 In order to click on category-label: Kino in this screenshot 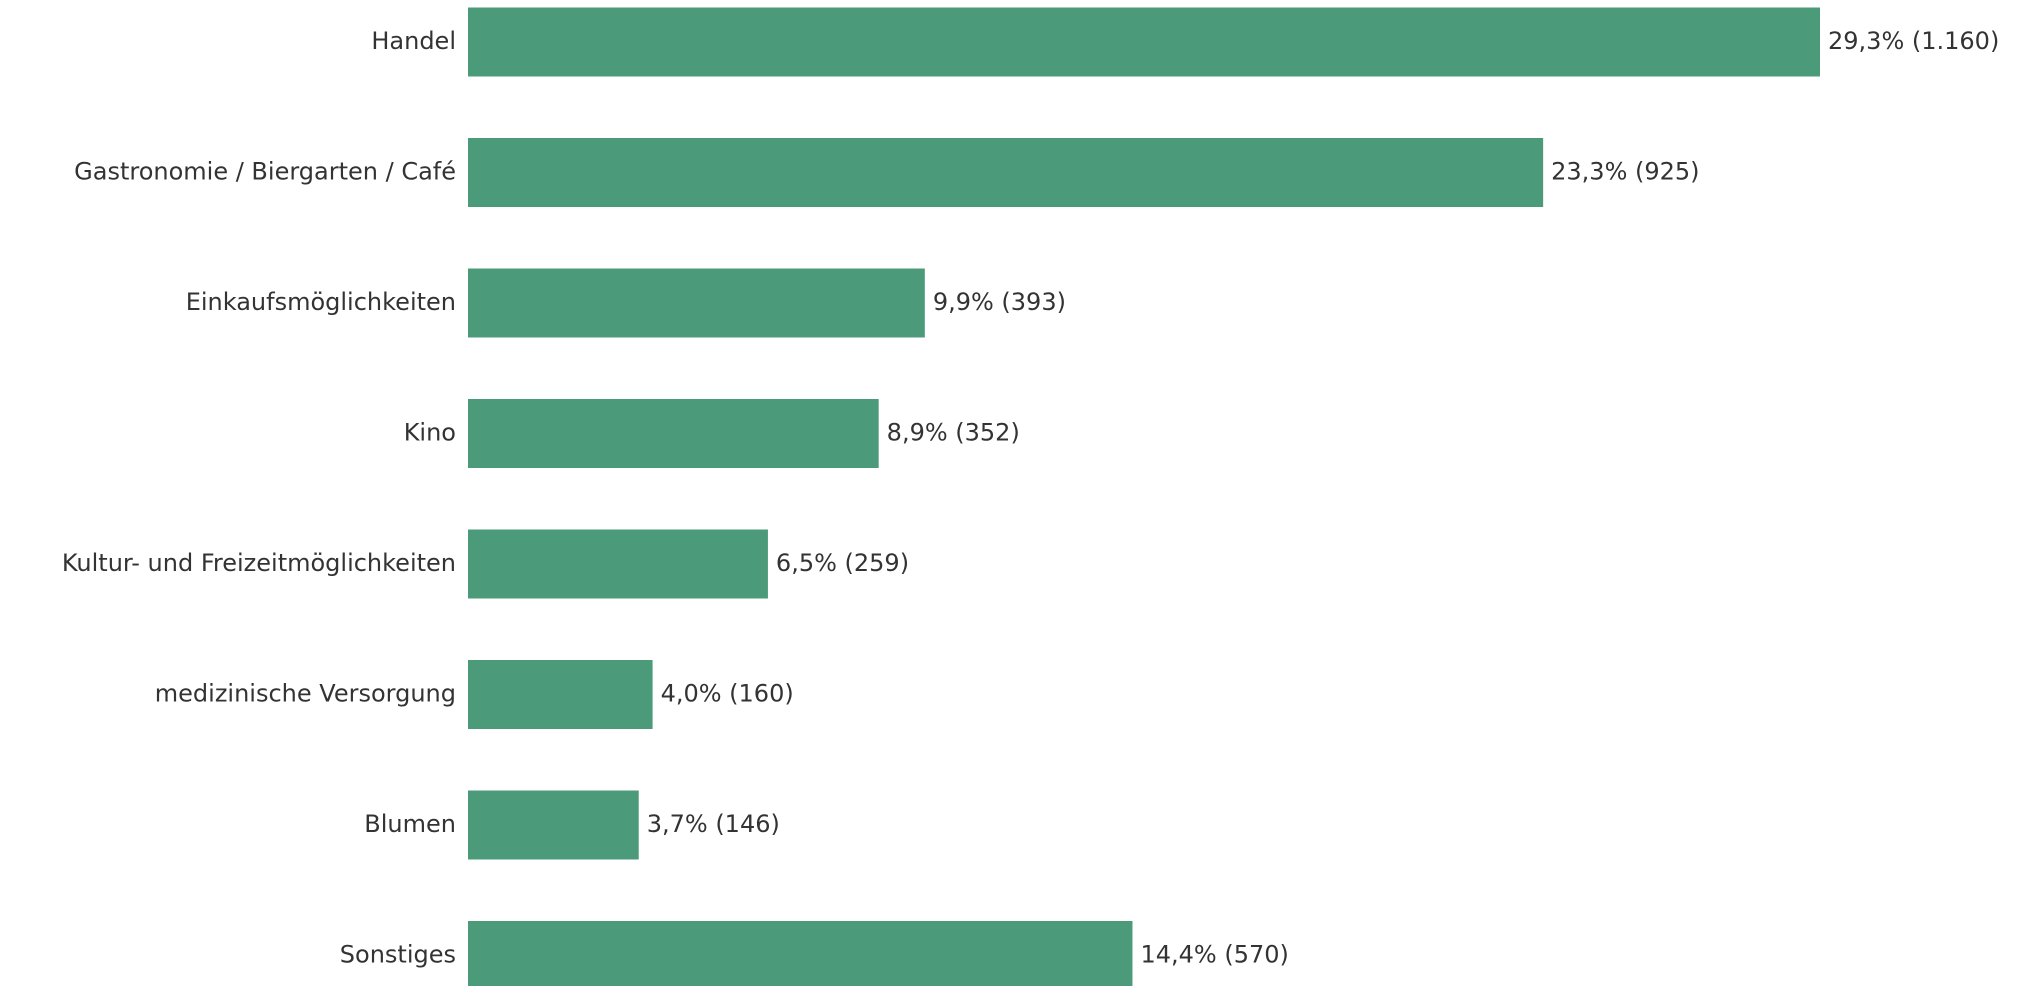, I will do `click(430, 433)`.